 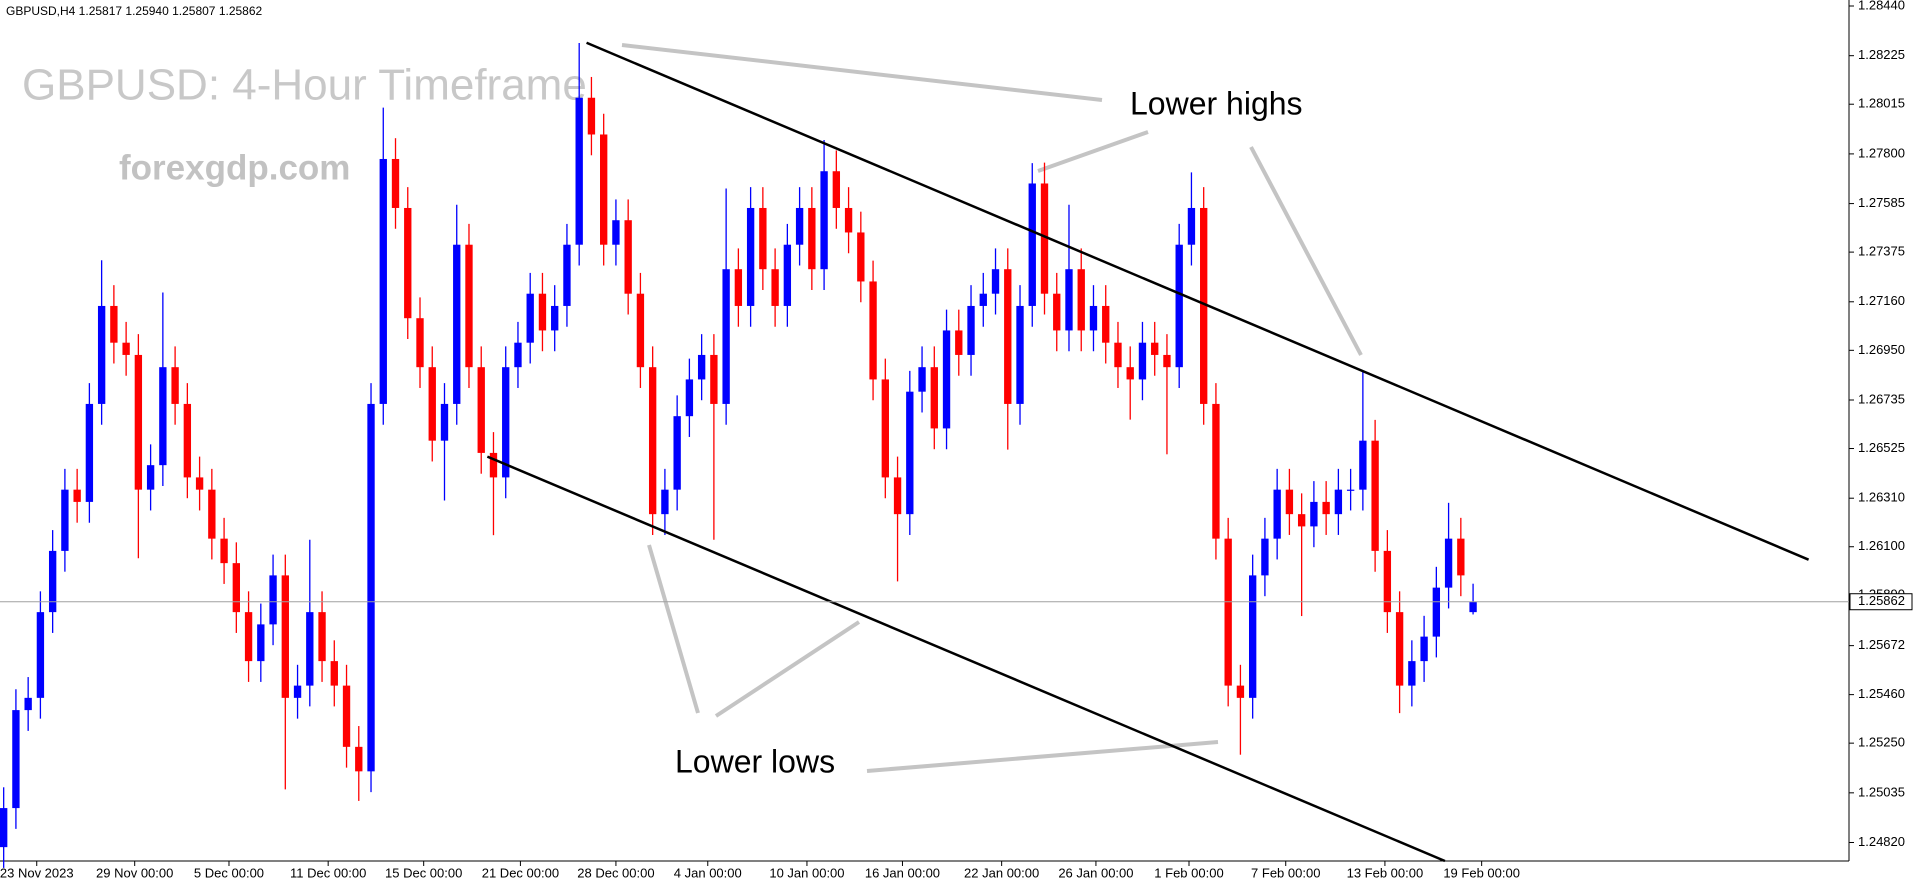 What do you see at coordinates (1881, 602) in the screenshot?
I see `last-price-box` at bounding box center [1881, 602].